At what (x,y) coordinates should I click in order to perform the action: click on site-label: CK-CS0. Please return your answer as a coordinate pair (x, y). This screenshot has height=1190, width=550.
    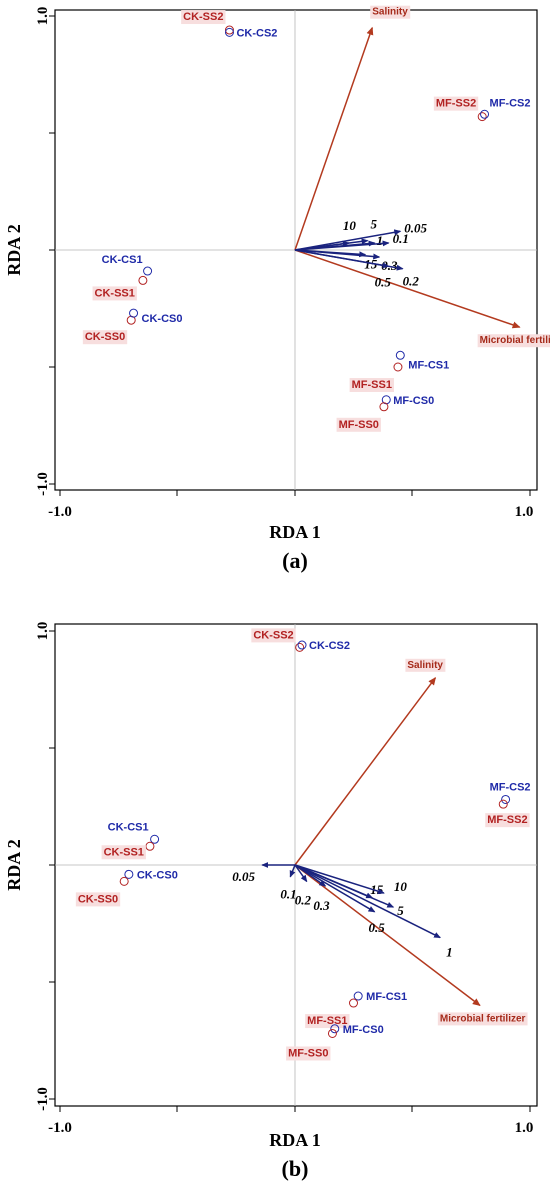
    Looking at the image, I should click on (162, 319).